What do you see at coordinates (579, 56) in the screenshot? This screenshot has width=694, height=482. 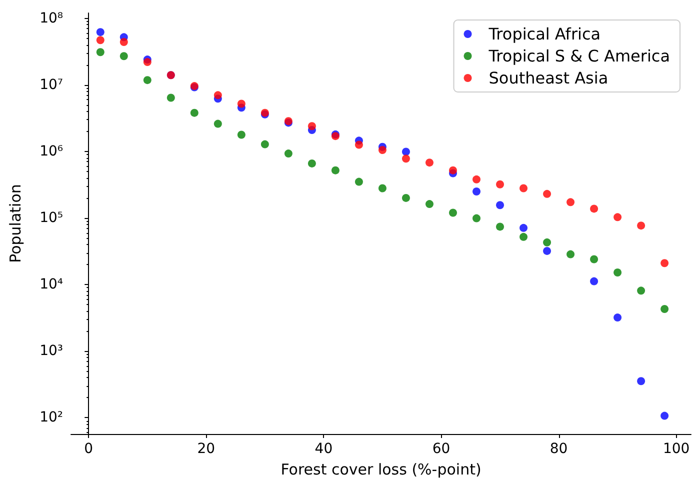 I see `legend-label: Tropical S & C America` at bounding box center [579, 56].